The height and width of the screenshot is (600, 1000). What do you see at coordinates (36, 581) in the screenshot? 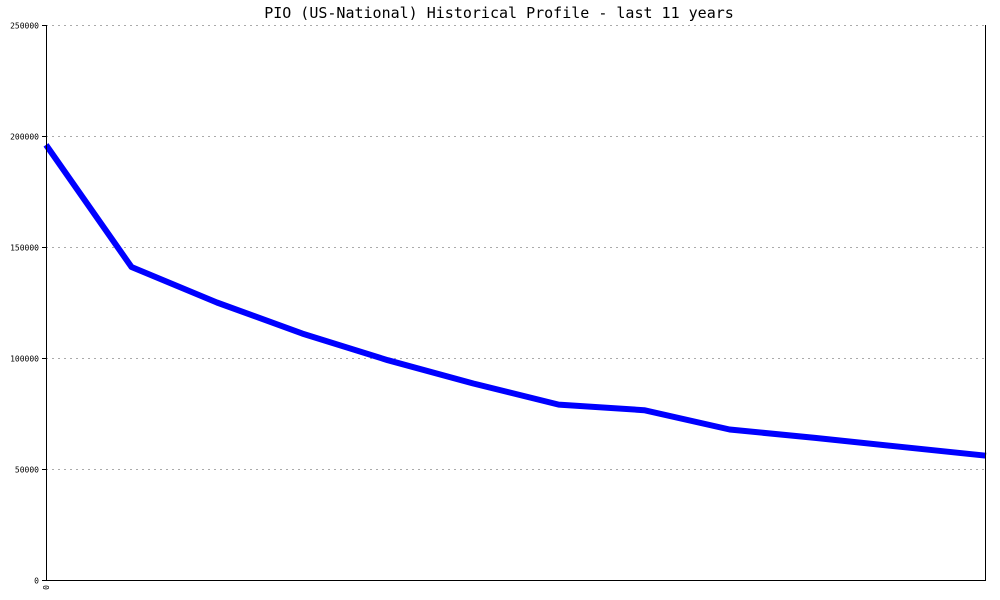
I see `y-tick-label: 0` at bounding box center [36, 581].